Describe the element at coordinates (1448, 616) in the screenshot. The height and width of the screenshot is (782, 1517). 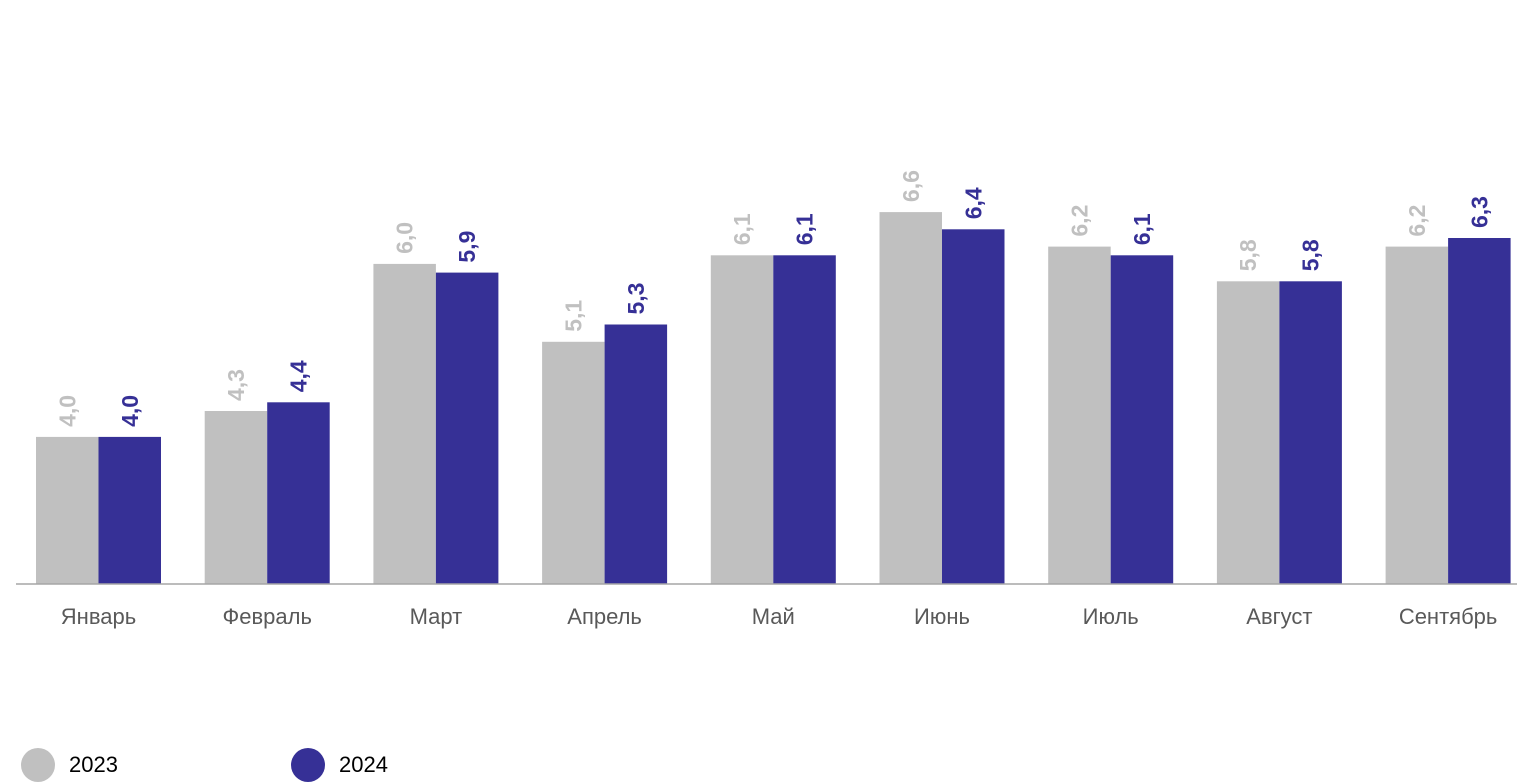
I see `category-label-9: Сентябрь` at that location.